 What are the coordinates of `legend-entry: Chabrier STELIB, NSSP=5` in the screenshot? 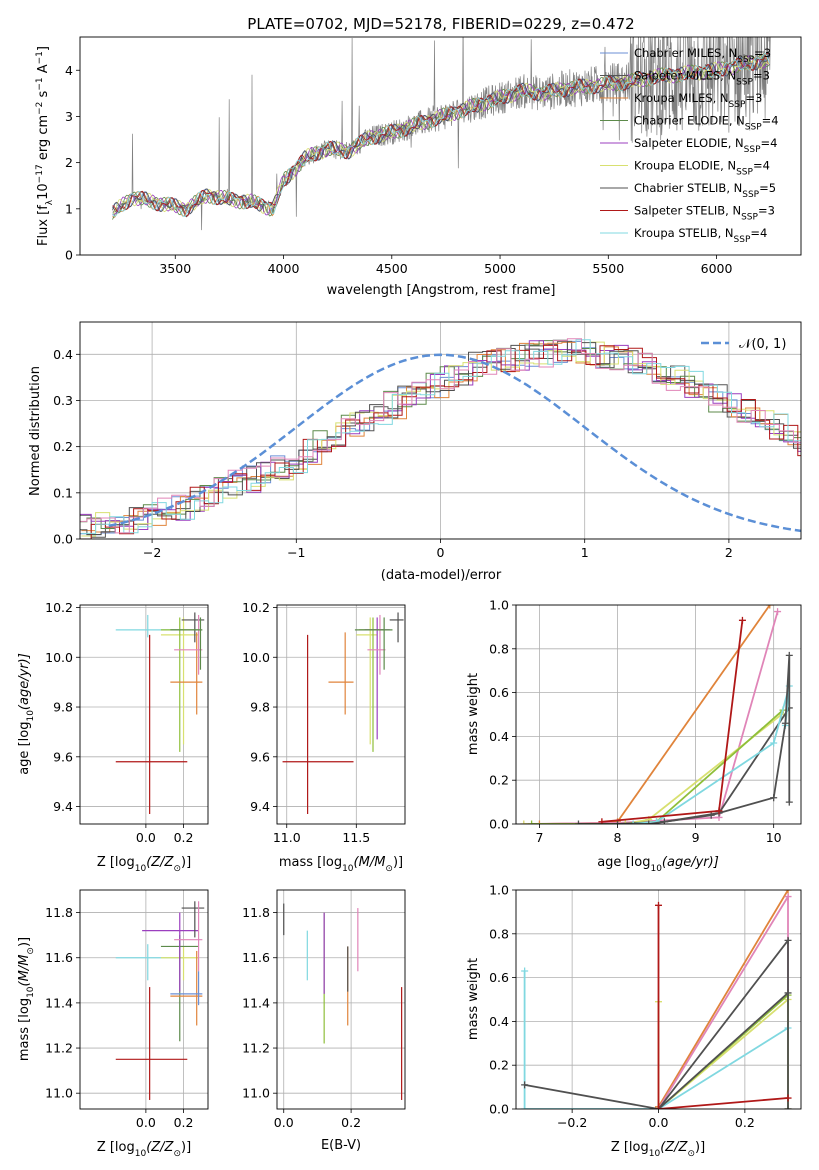 It's located at (705, 190).